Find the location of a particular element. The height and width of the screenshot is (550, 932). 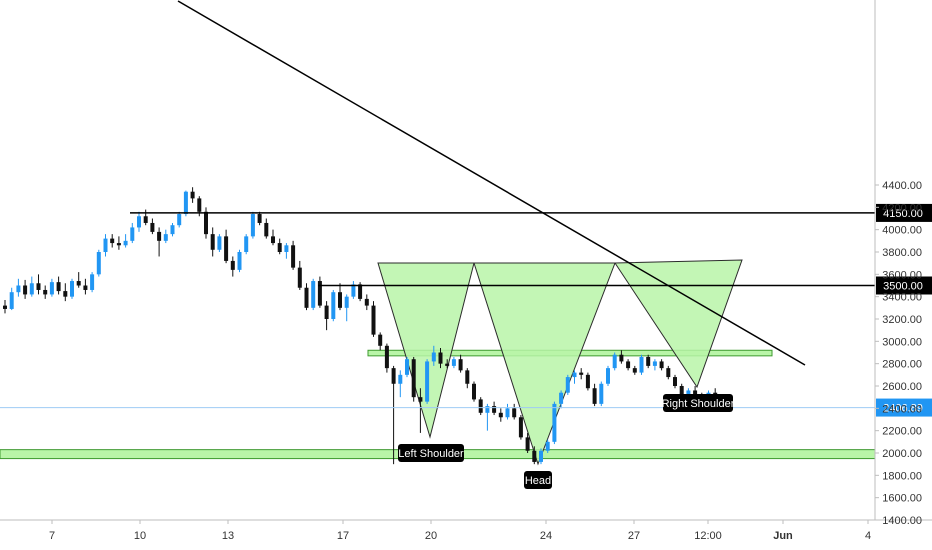

y-tick-label: 4000.00 is located at coordinates (902, 231).